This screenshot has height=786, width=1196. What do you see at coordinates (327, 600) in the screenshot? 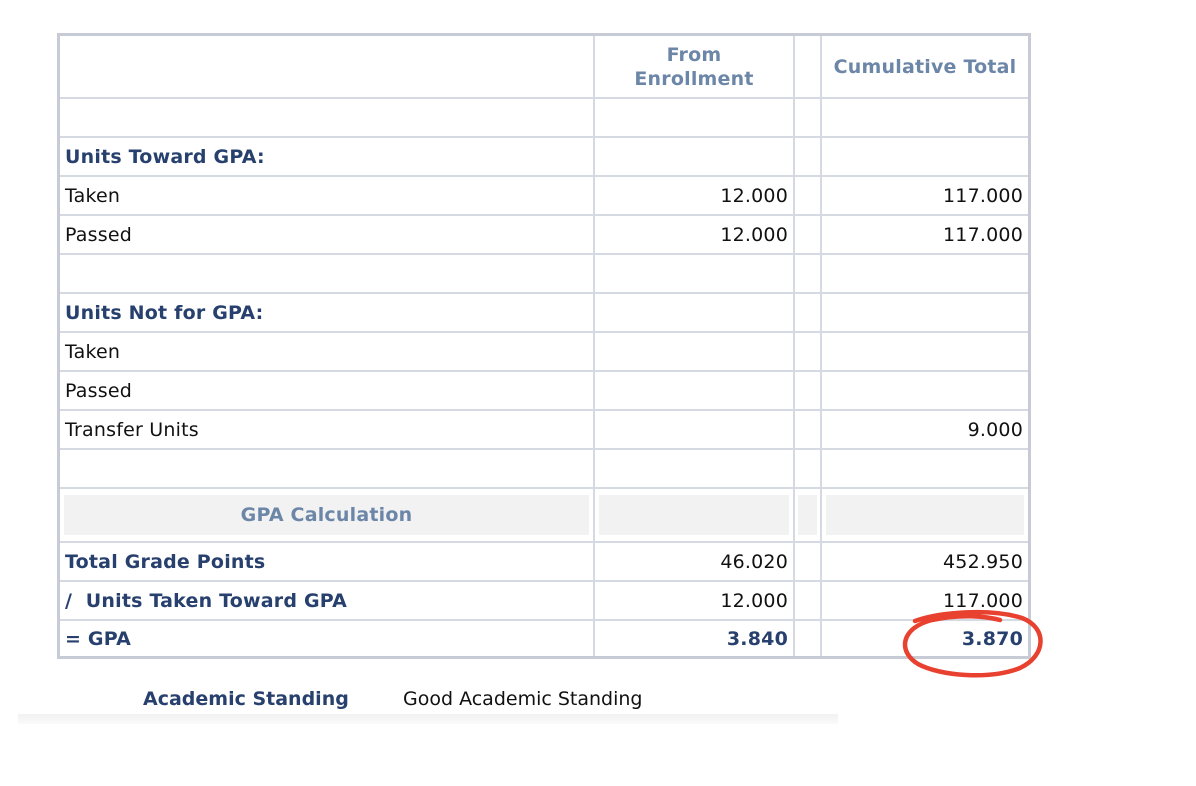
I see `row-label: / Units Taken Toward GPA` at bounding box center [327, 600].